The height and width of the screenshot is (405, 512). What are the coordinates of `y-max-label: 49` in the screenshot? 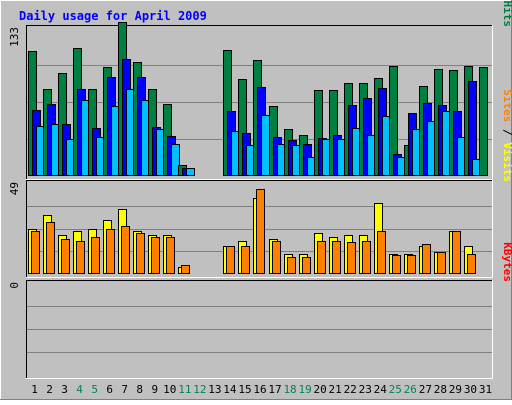 It's located at (14, 188).